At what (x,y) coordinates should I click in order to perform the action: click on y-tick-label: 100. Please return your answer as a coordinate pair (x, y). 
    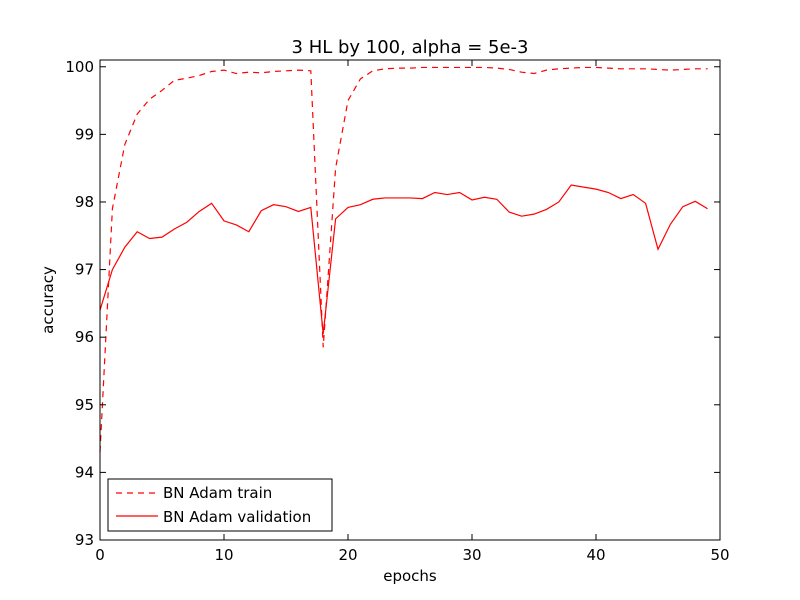
    Looking at the image, I should click on (79, 67).